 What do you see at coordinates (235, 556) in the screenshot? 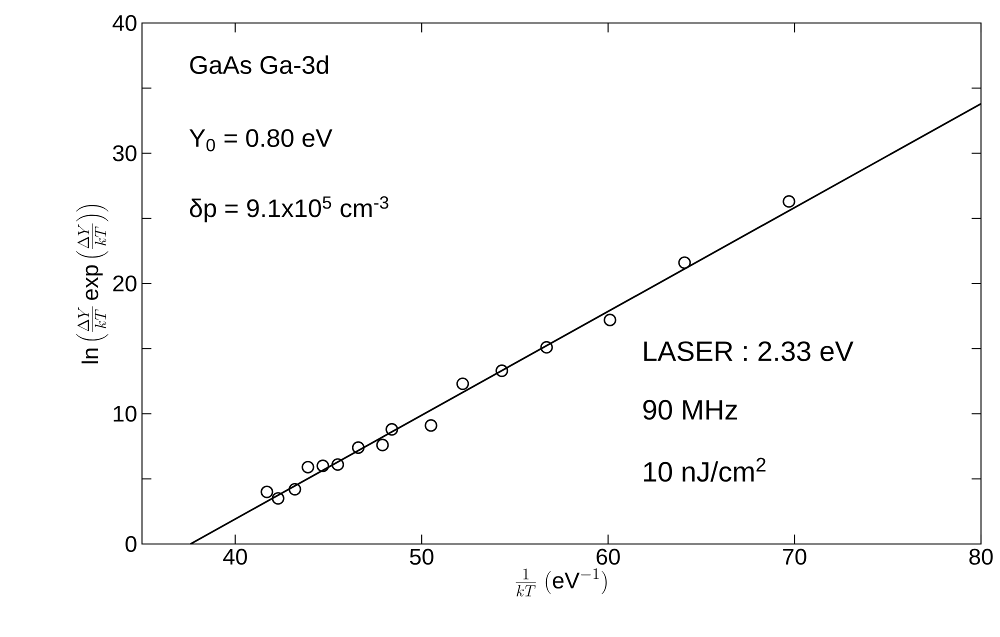
I see `x-tick-label: 40` at bounding box center [235, 556].